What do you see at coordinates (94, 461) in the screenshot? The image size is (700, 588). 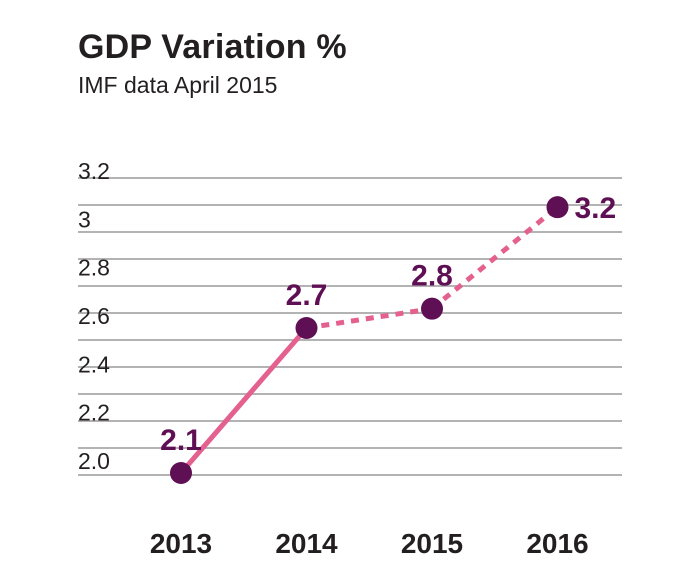 I see `y-tick-label: 2.0` at bounding box center [94, 461].